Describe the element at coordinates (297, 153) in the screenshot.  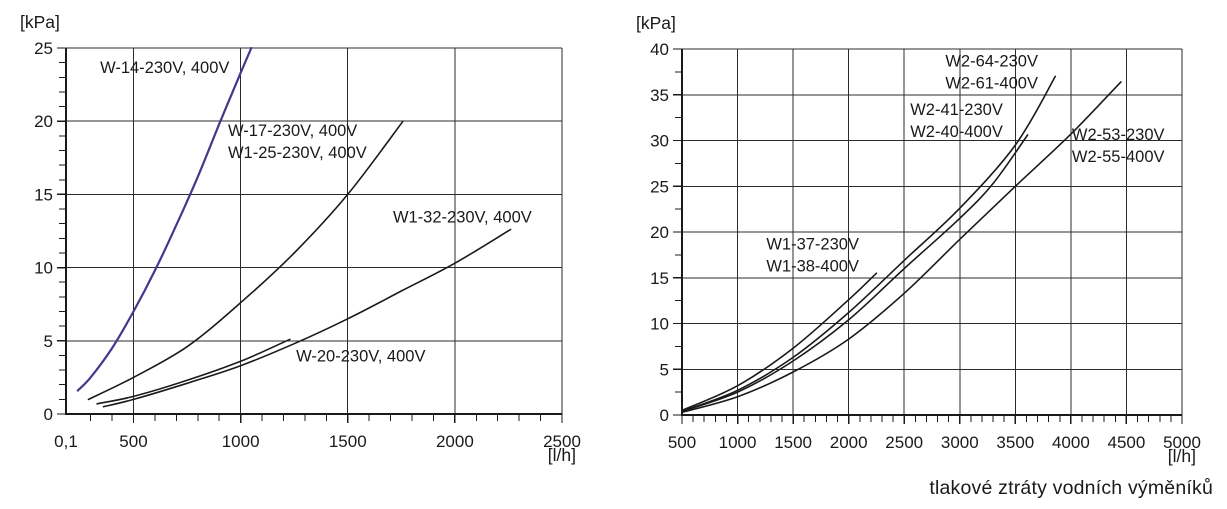
I see `curve-label: W1-25-230V, 400V` at that location.